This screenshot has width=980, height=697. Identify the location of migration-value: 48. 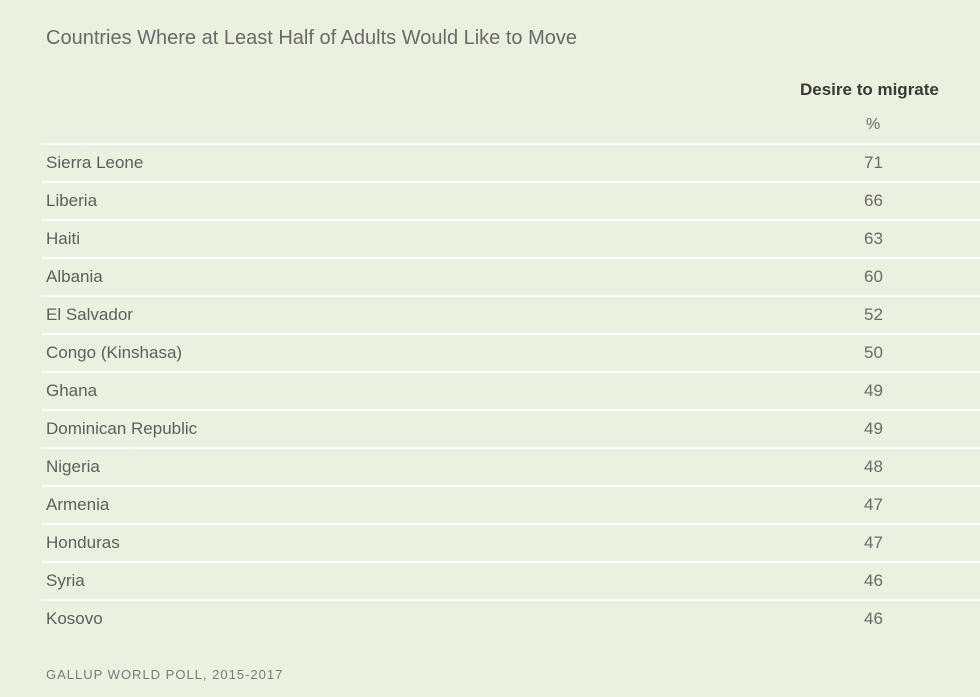
(873, 466).